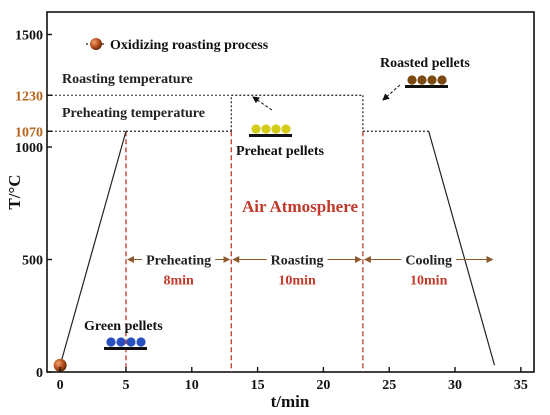  Describe the element at coordinates (96, 44) in the screenshot. I see `legend-marker-icon` at that location.